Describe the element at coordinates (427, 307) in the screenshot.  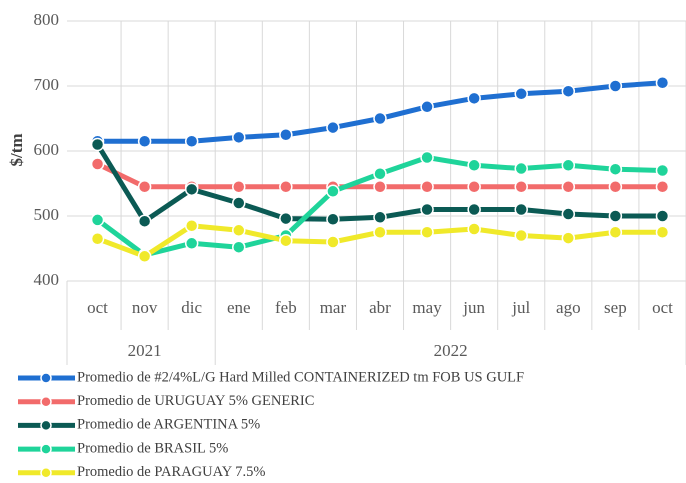
I see `x-tick-label: may` at that location.